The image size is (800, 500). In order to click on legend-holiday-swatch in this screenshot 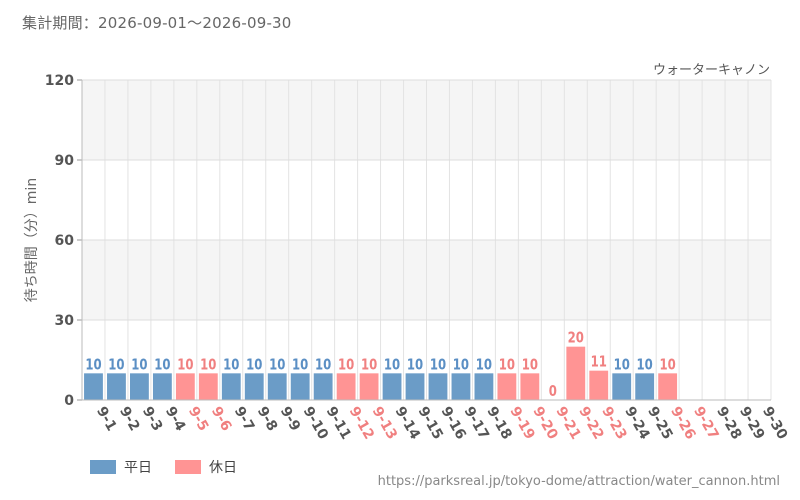, I will do `click(188, 467)`.